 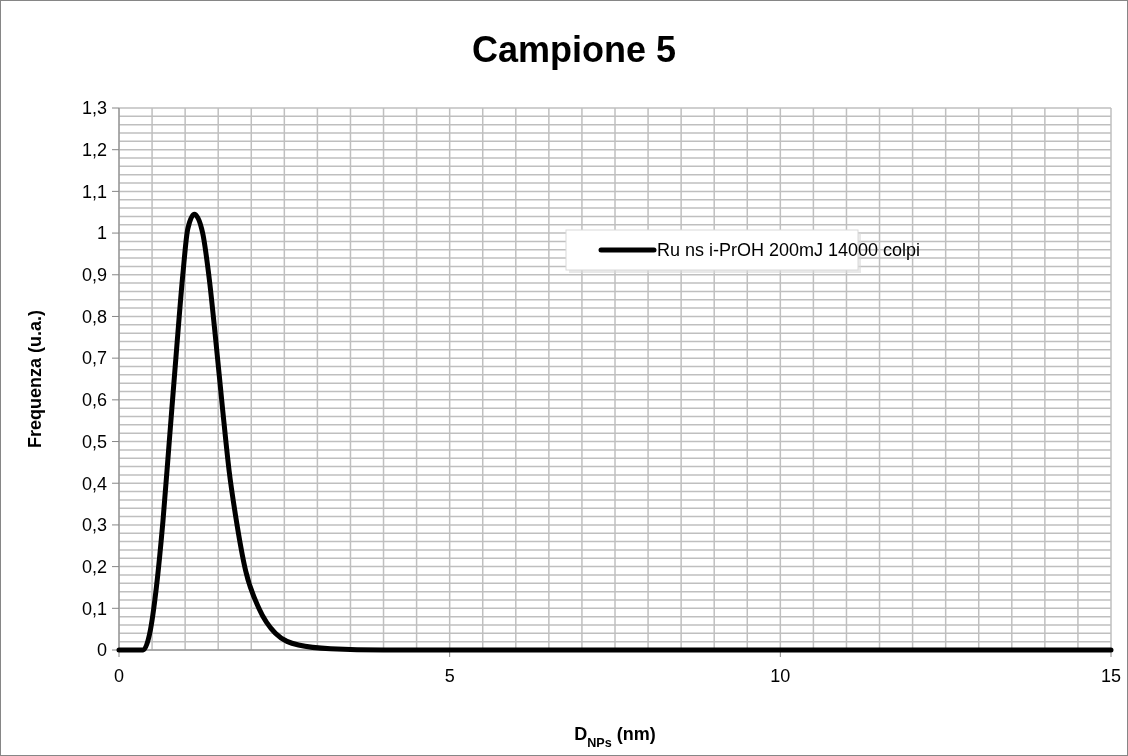 I want to click on y-tick-label: 0,6, so click(x=94, y=400).